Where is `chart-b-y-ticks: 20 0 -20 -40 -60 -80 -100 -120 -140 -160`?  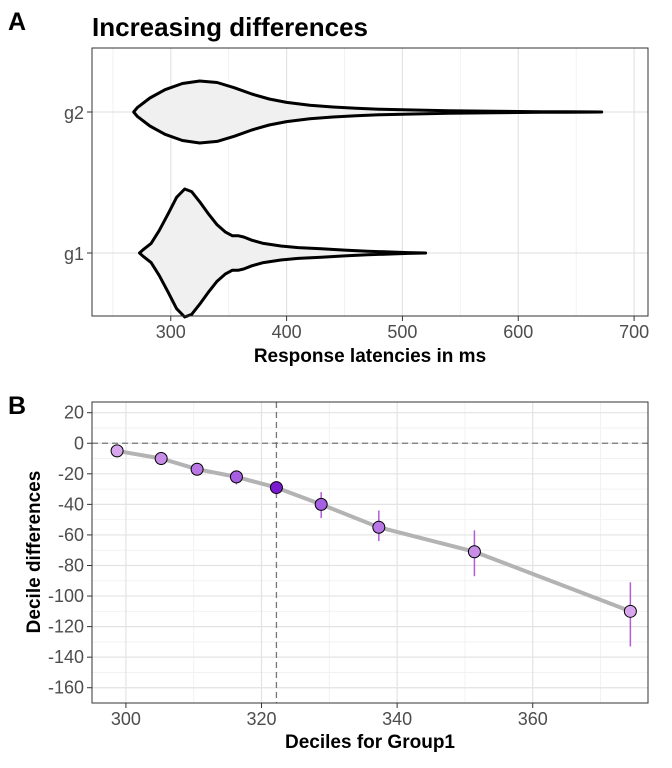
chart-b-y-ticks: 20 0 -20 -40 -60 -80 -100 -120 -140 -160 is located at coordinates (70, 550).